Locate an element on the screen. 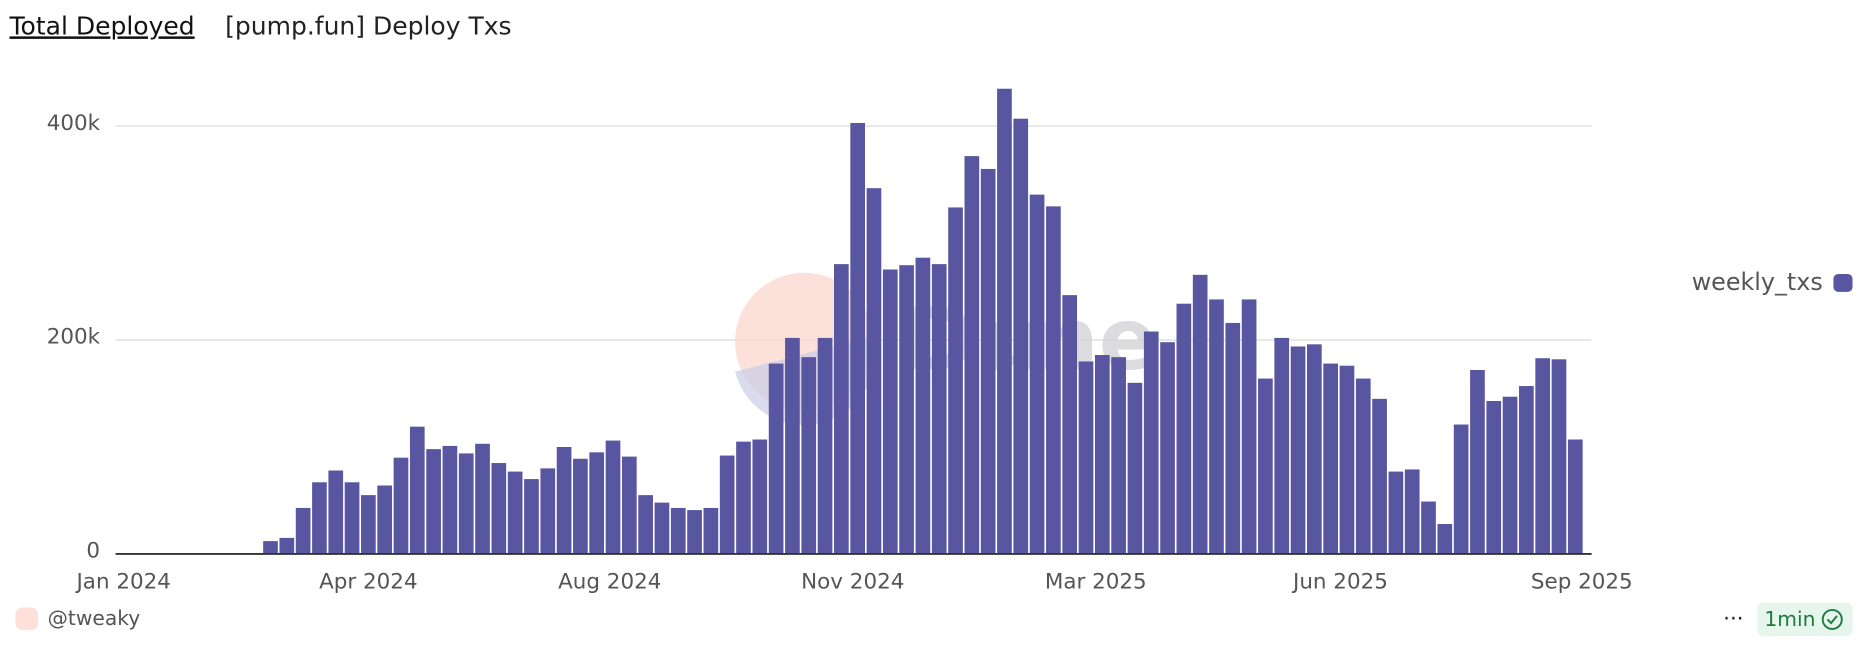  x-tick-label: Jun 2025 is located at coordinates (1339, 582).